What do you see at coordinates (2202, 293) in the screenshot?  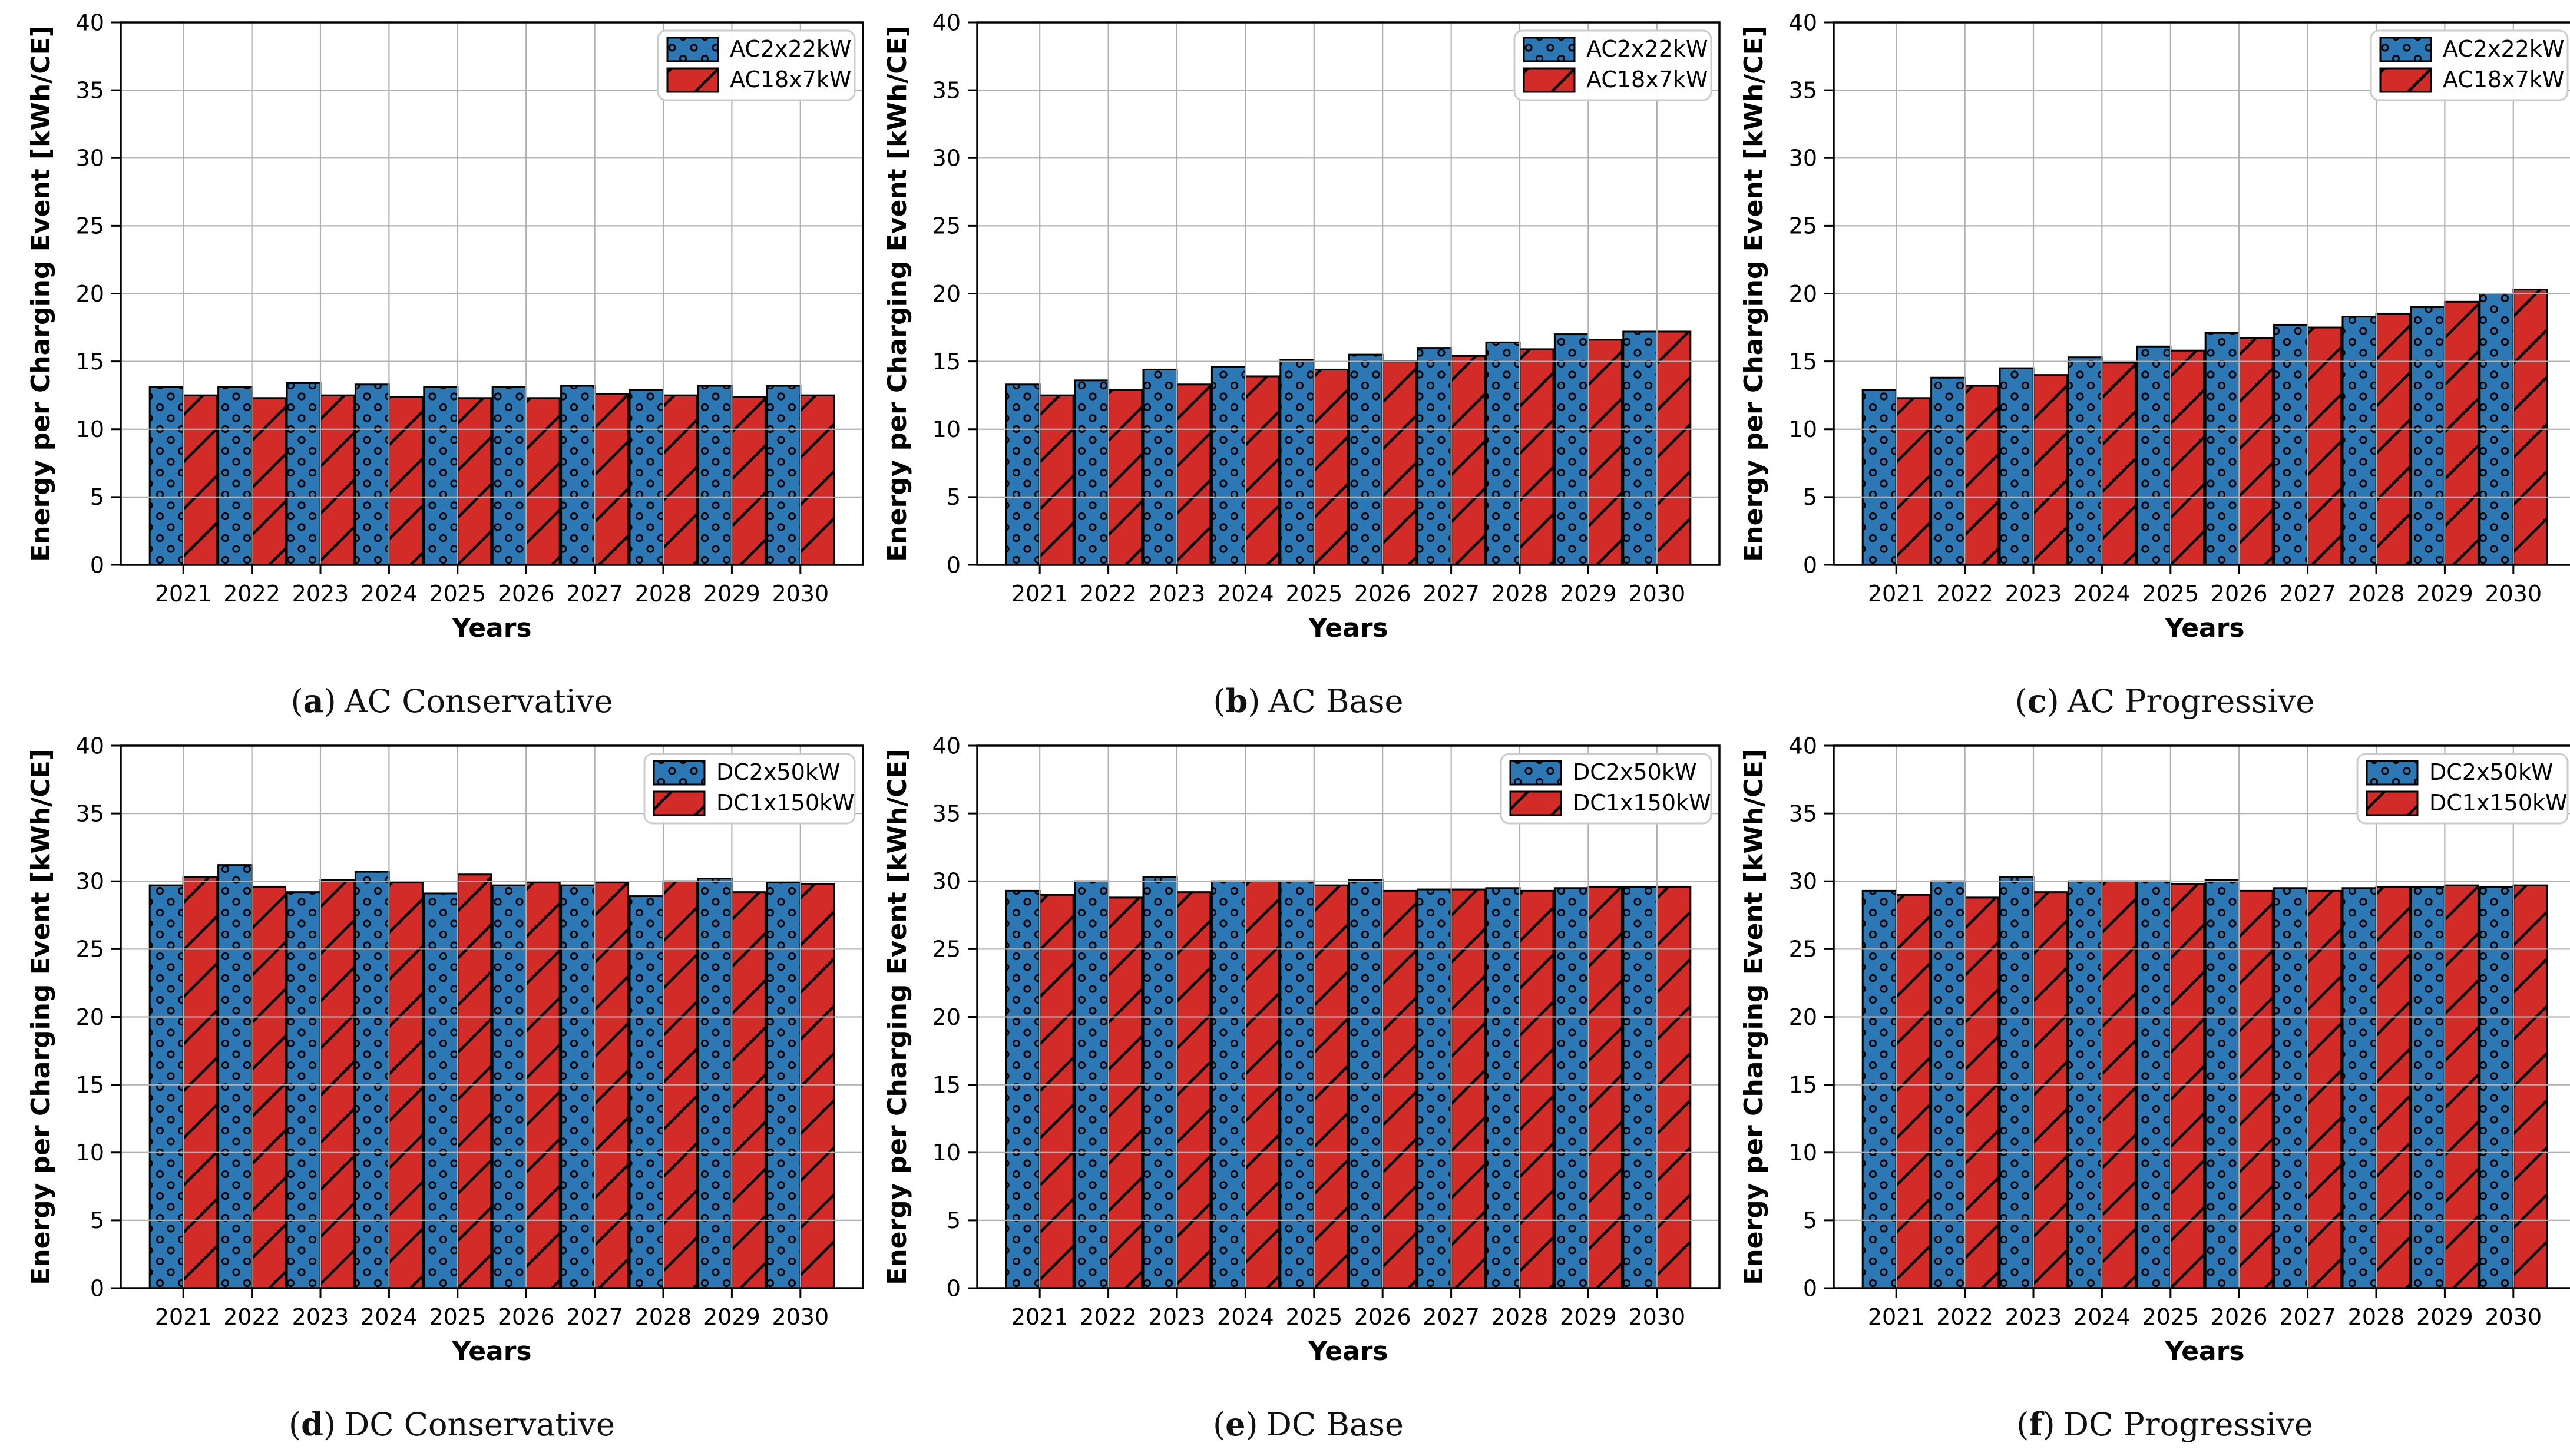 I see `gridlines` at bounding box center [2202, 293].